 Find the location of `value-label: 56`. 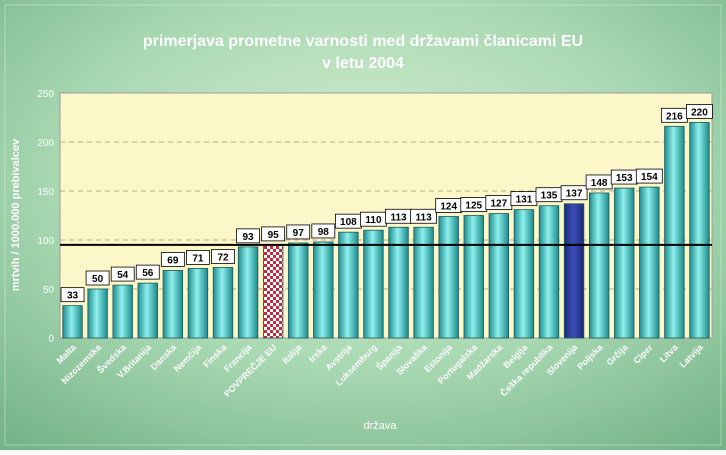

value-label: 56 is located at coordinates (148, 273).